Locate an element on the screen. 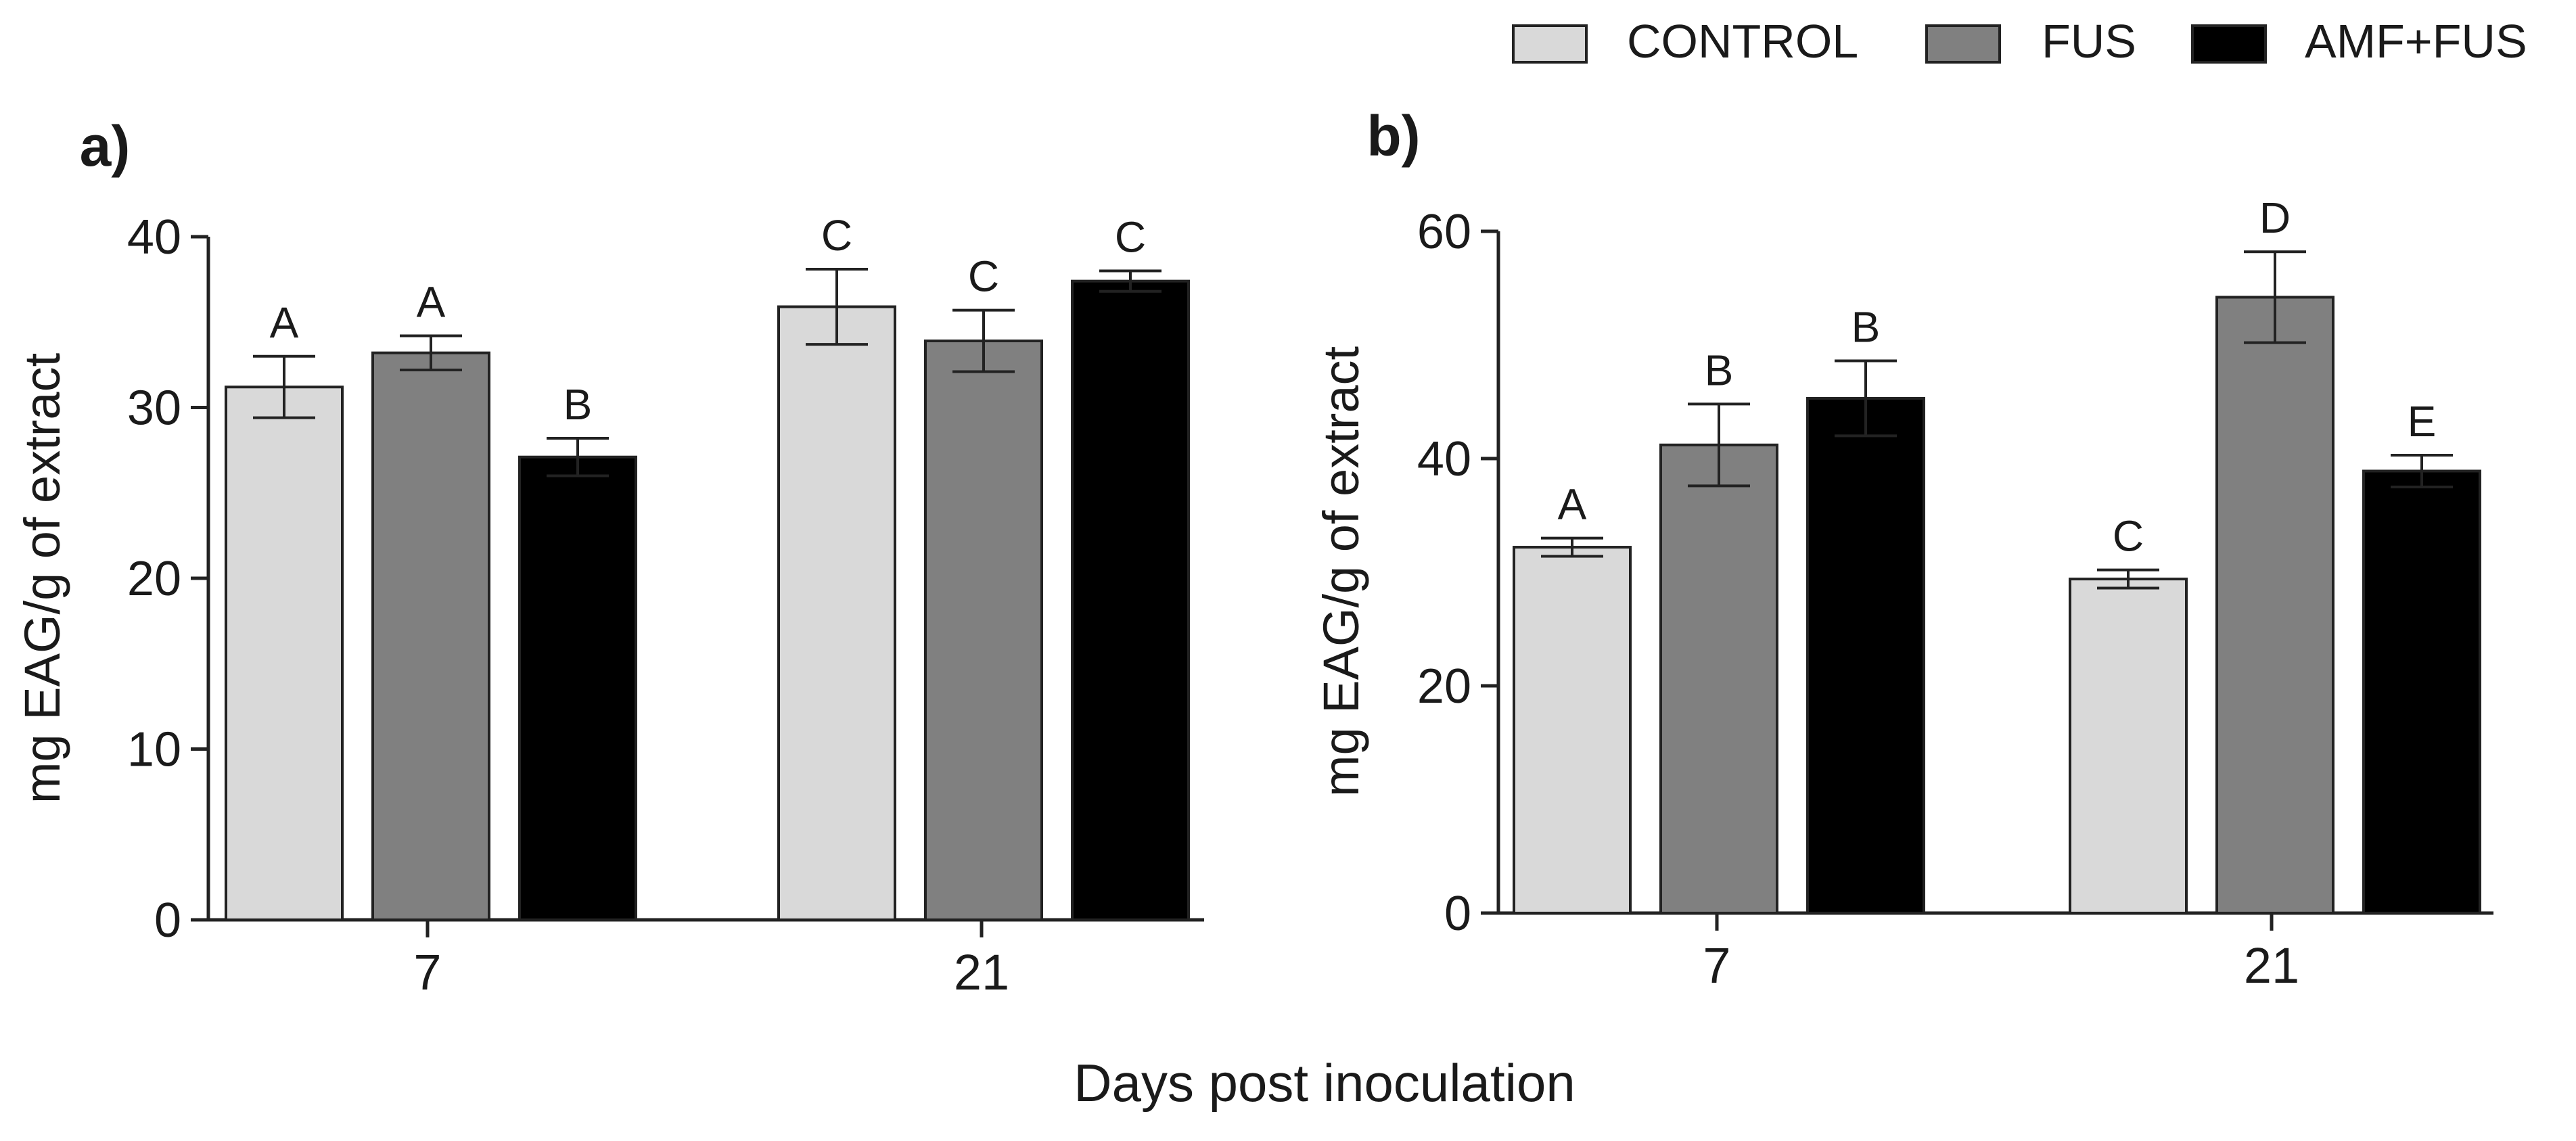 The height and width of the screenshot is (1141, 2576). panel-label: b) is located at coordinates (1393, 136).